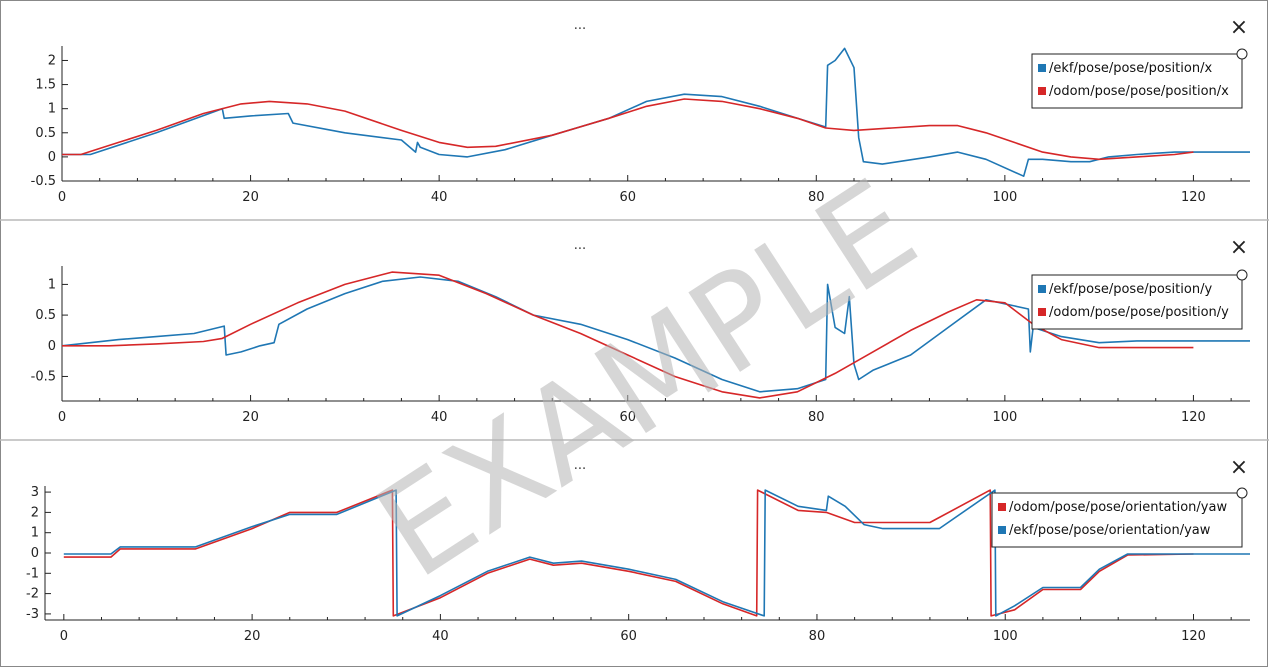  What do you see at coordinates (32, 594) in the screenshot?
I see `y-tick-label: -2` at bounding box center [32, 594].